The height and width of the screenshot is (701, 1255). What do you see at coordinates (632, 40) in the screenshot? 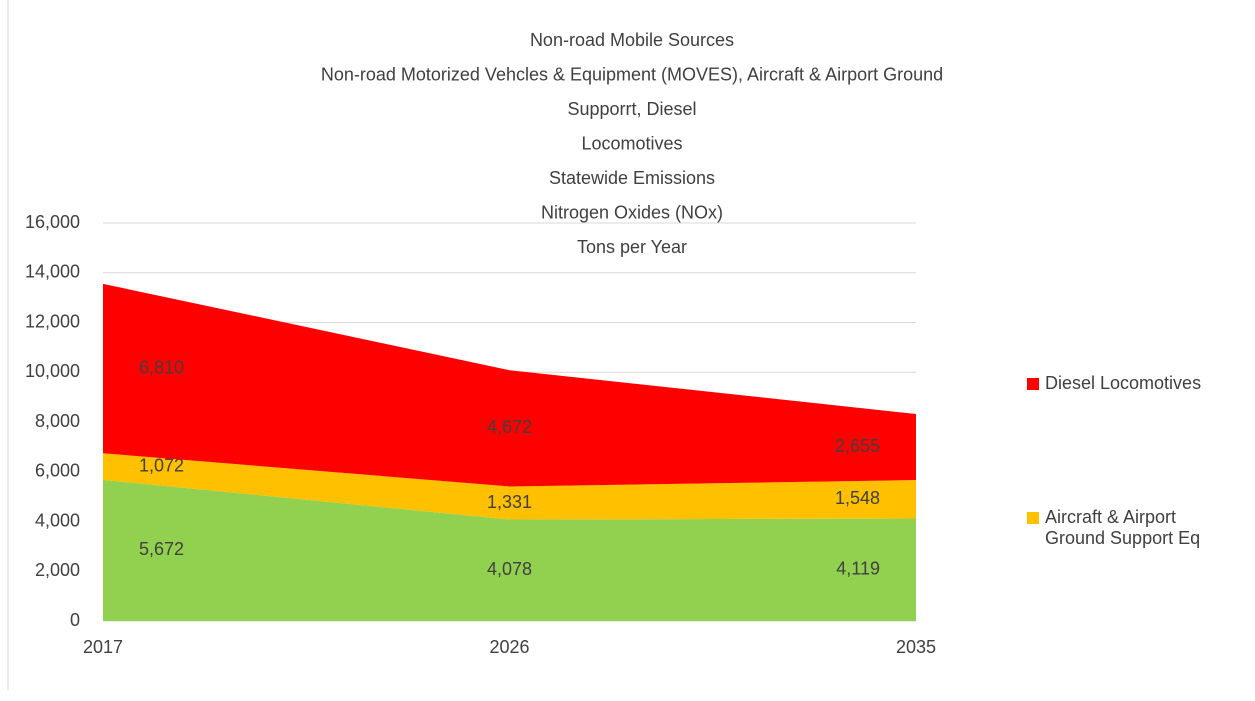
I see `chart-title: Non-road Mobile Sources` at bounding box center [632, 40].